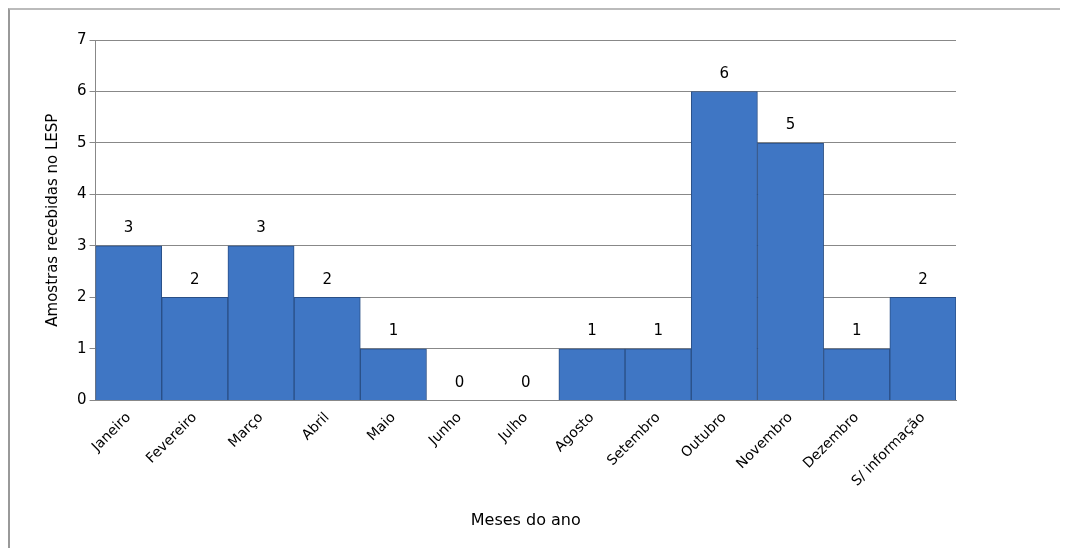 This screenshot has height=554, width=1066. Describe the element at coordinates (82, 38) in the screenshot. I see `y-tick-label: 7` at that location.